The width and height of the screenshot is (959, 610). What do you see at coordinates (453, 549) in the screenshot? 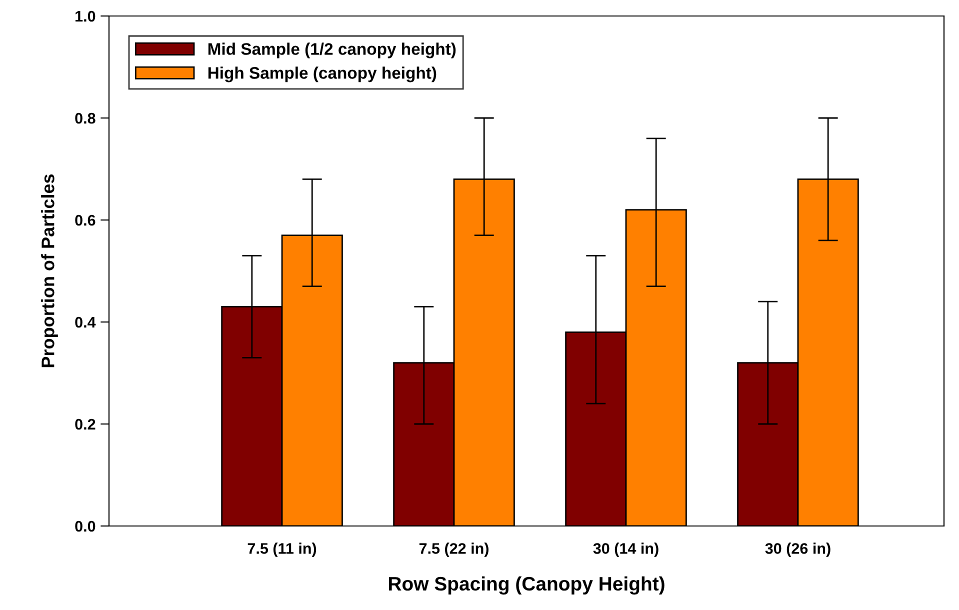
I see `x-tick-label: 7.5 (22 in)` at bounding box center [453, 549].